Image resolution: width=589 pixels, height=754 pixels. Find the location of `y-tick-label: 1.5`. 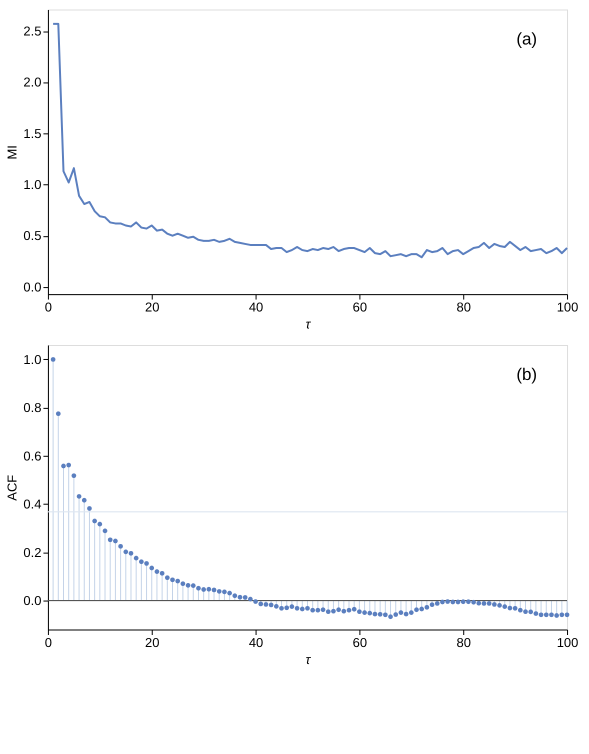

y-tick-label: 1.5 is located at coordinates (32, 133).